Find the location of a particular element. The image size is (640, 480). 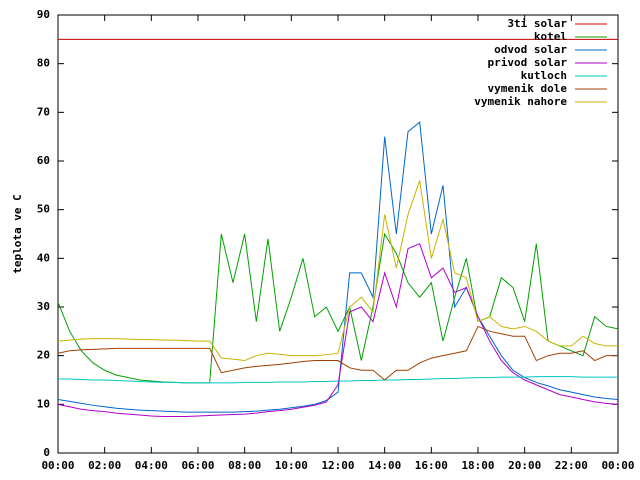

y-axis-label: teplota ve C is located at coordinates (17, 233).